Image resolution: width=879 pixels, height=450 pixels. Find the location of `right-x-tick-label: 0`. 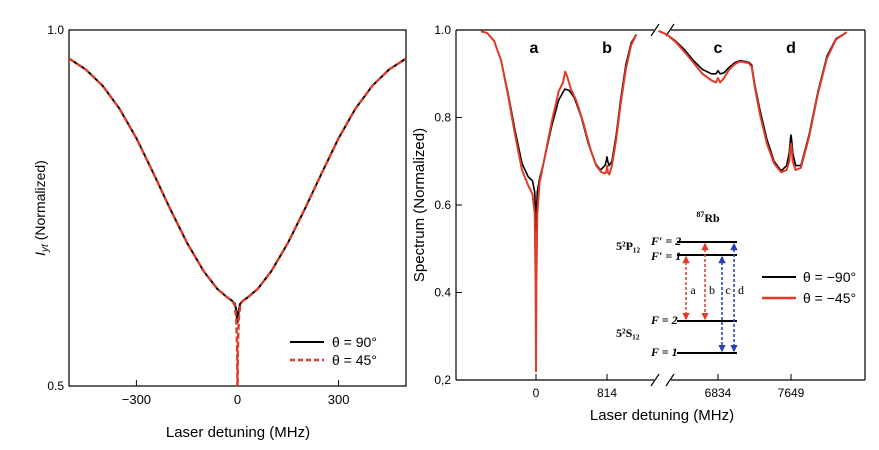

right-x-tick-label: 0 is located at coordinates (536, 393).